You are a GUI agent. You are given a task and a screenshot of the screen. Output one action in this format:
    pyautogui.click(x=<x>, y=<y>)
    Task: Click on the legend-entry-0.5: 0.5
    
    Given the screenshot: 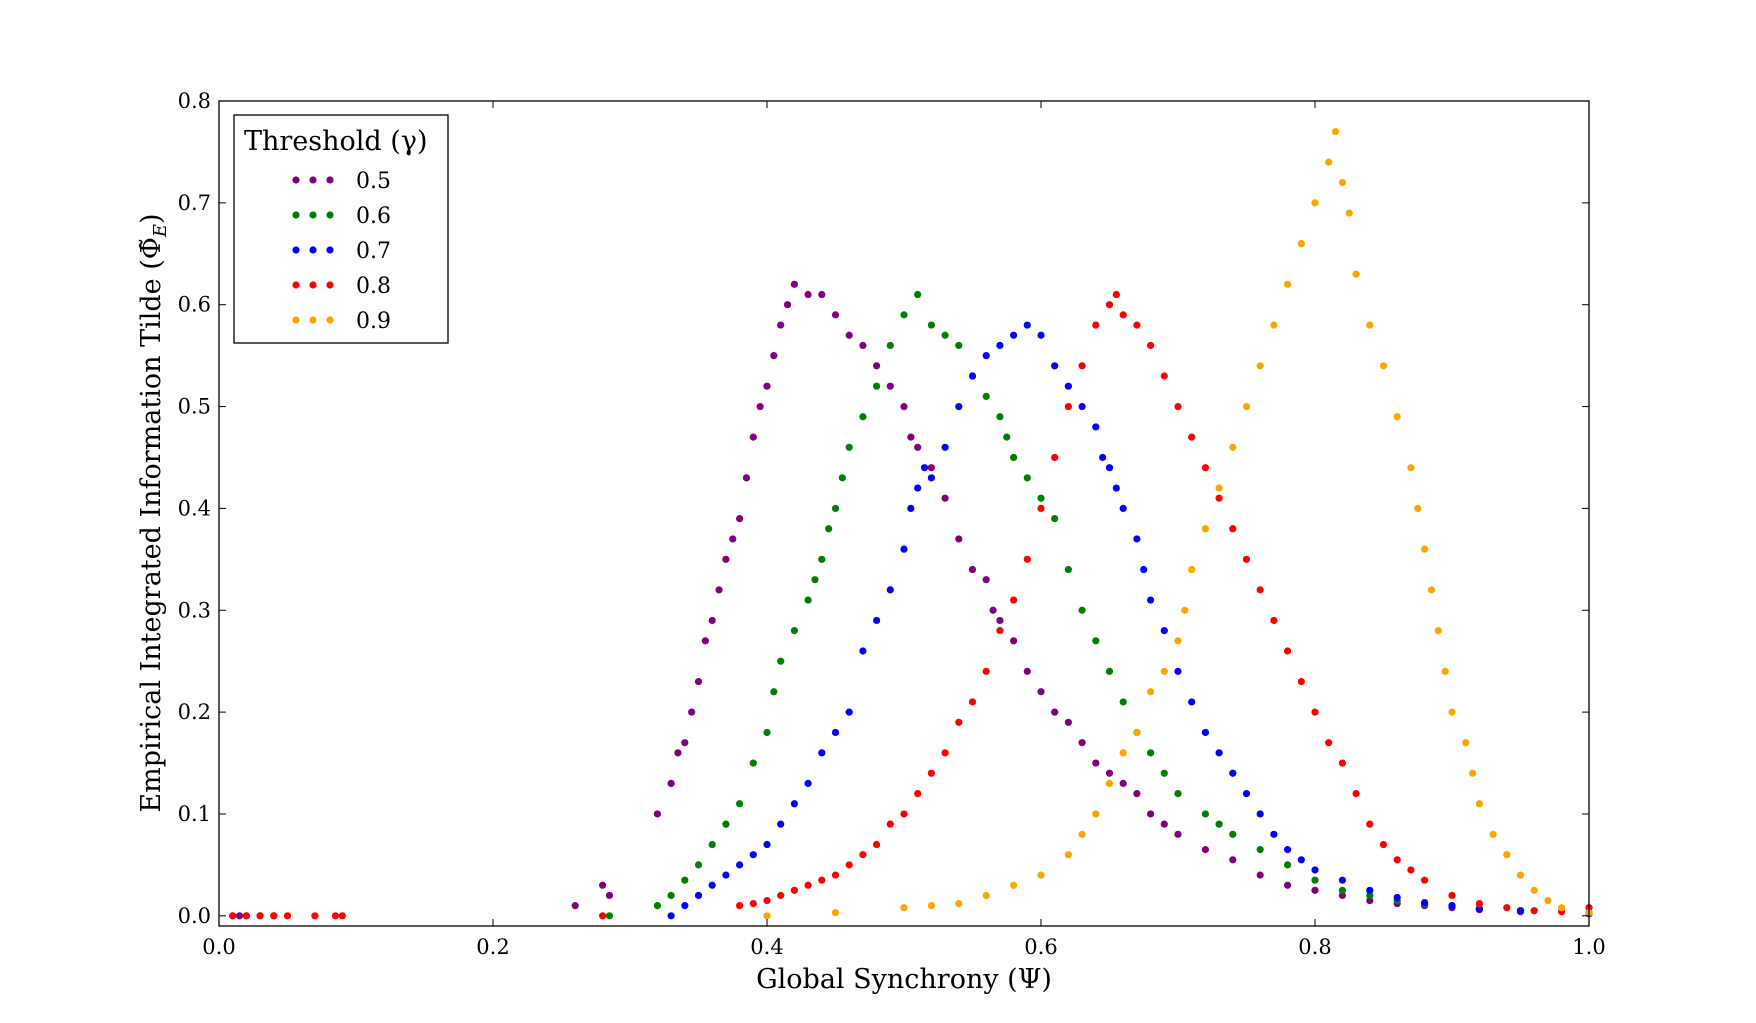 What is the action you would take?
    pyautogui.click(x=341, y=181)
    